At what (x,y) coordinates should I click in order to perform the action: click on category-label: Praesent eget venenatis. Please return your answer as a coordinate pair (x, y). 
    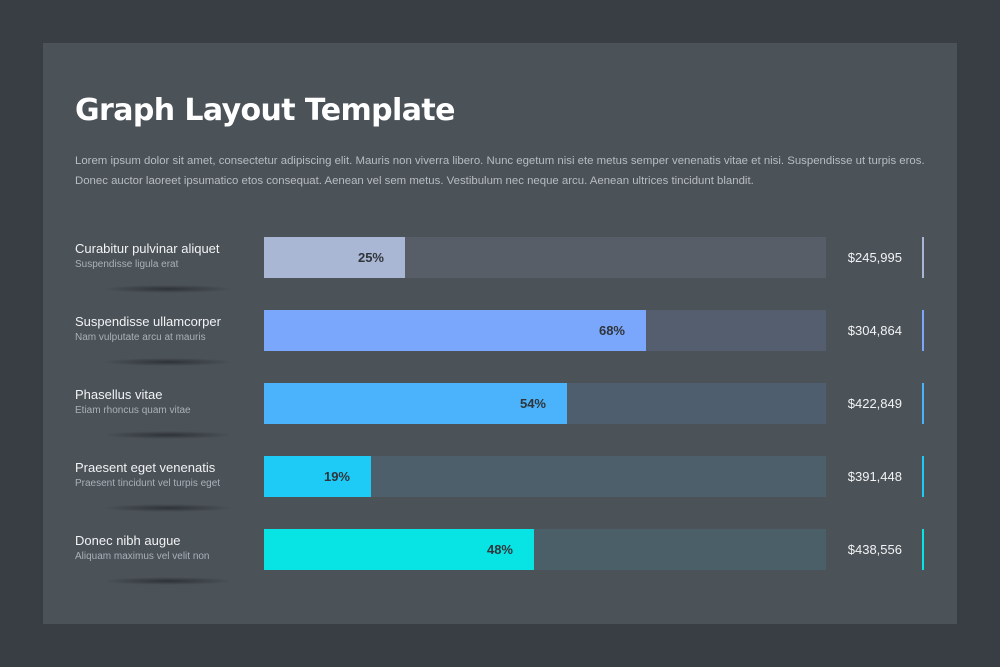
    Looking at the image, I should click on (145, 467).